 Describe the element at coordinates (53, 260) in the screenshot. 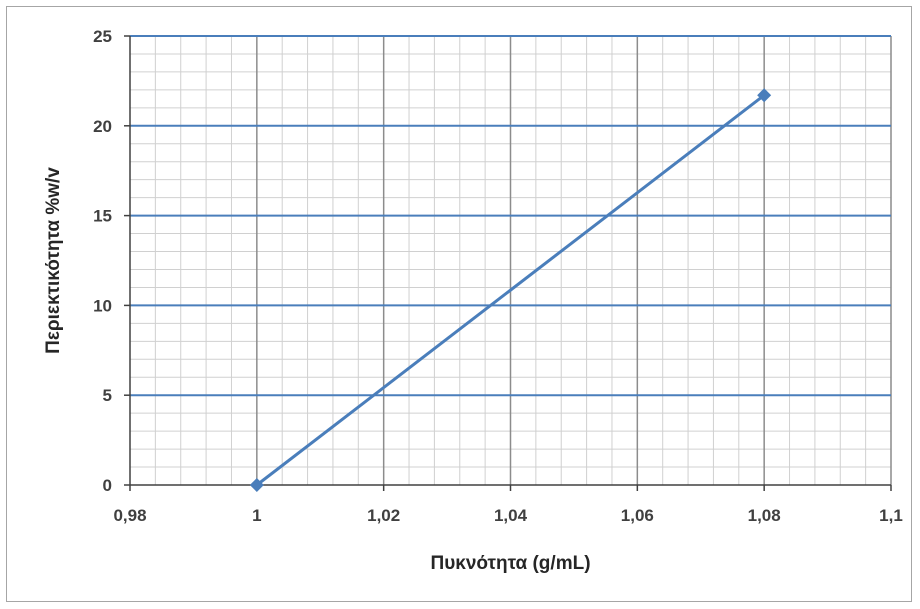

I see `y-axis-title: Περιεκτικότητα %w/v` at that location.